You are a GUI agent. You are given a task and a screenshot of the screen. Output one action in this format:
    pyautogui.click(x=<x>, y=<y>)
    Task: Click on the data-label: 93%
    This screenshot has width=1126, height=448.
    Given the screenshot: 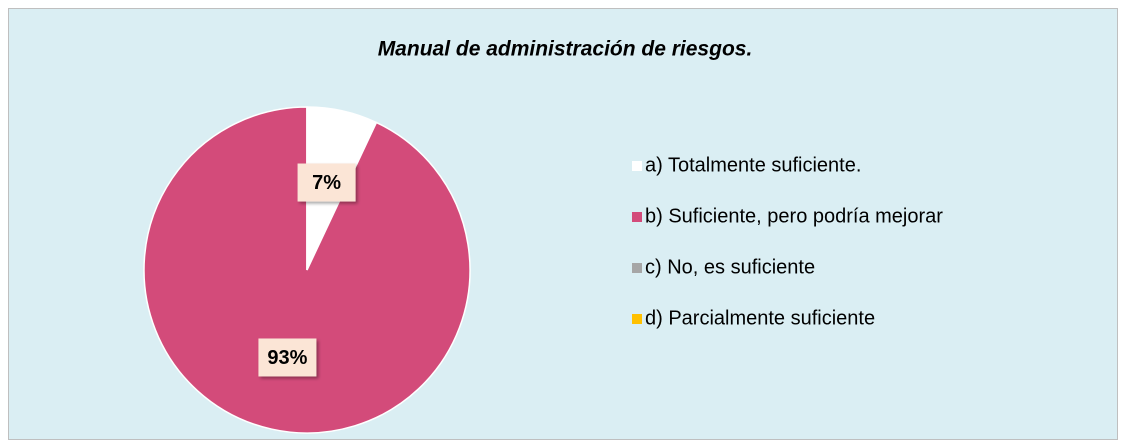 What is the action you would take?
    pyautogui.click(x=287, y=358)
    